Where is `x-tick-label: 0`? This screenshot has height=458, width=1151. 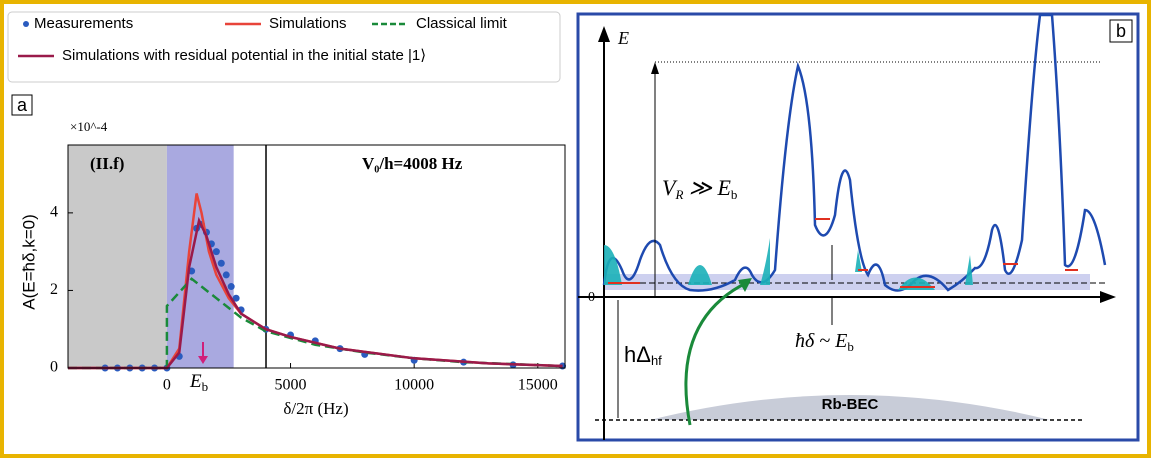
x-tick-label: 0 is located at coordinates (167, 385).